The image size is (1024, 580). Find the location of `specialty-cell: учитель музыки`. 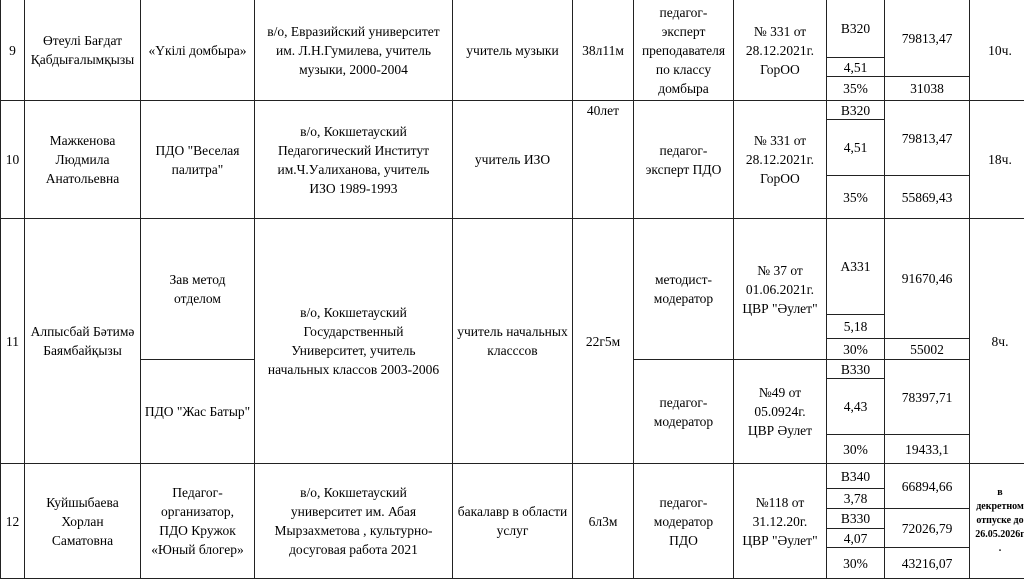

specialty-cell: учитель музыки is located at coordinates (512, 50).